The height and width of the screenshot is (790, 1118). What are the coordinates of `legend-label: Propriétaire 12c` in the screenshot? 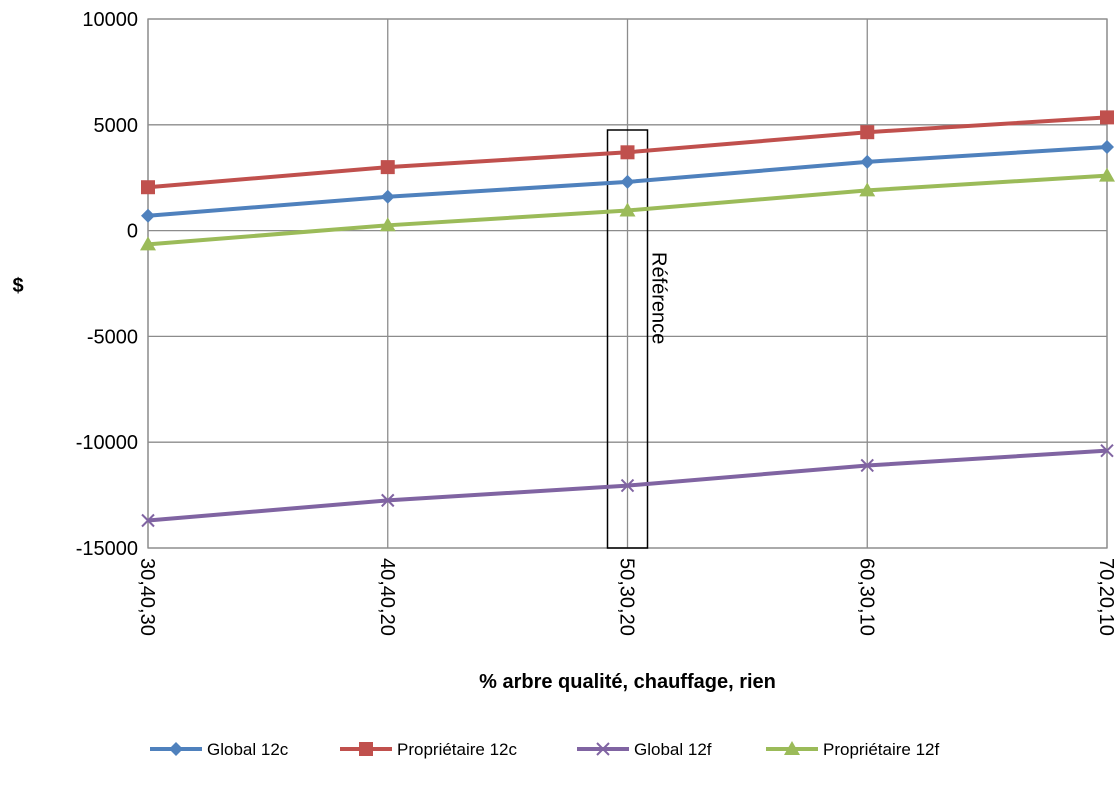 It's located at (457, 749).